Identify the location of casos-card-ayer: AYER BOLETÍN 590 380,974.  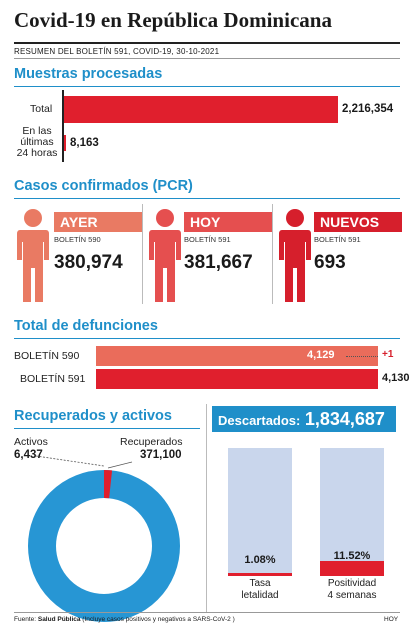
(78, 256).